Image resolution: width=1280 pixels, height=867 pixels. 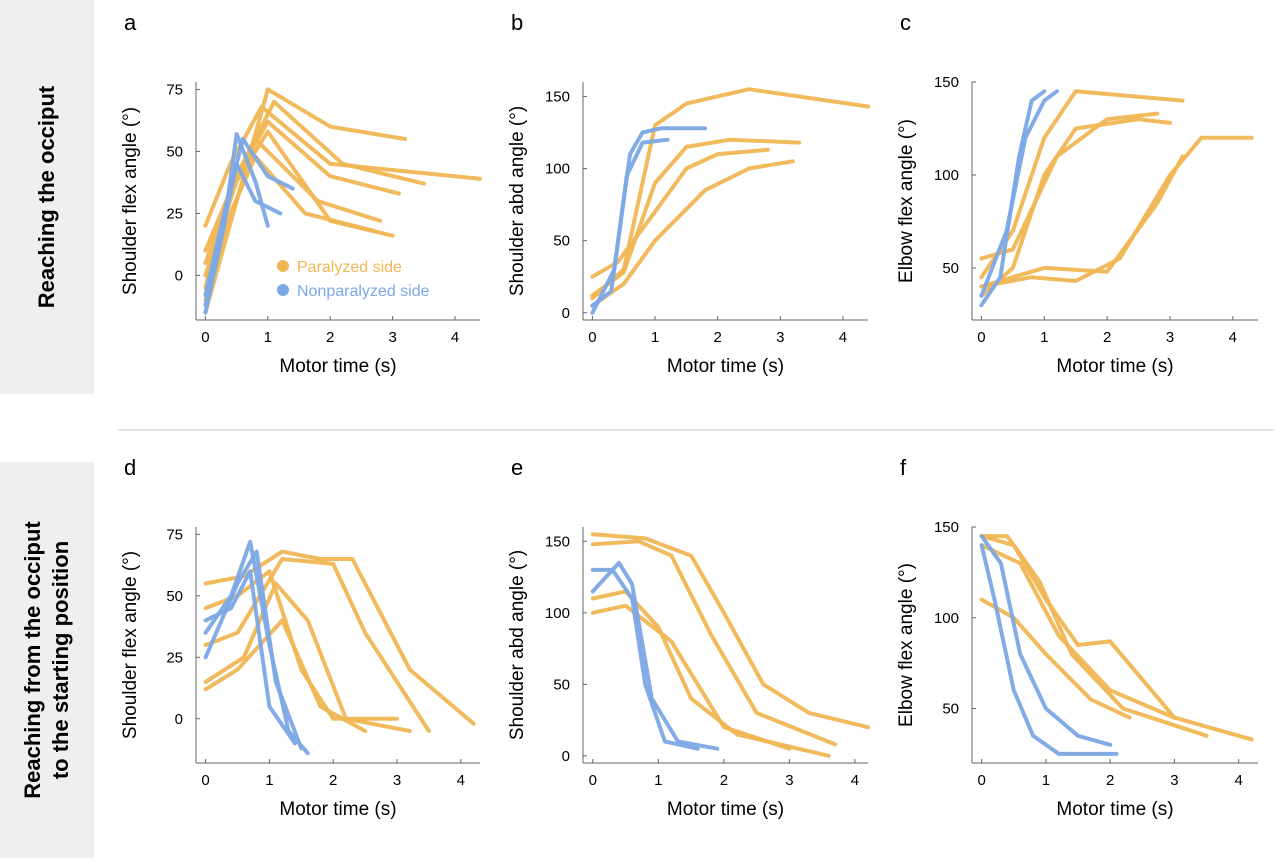 What do you see at coordinates (353, 279) in the screenshot?
I see `legend: Paralyzed side Nonparalyzed side` at bounding box center [353, 279].